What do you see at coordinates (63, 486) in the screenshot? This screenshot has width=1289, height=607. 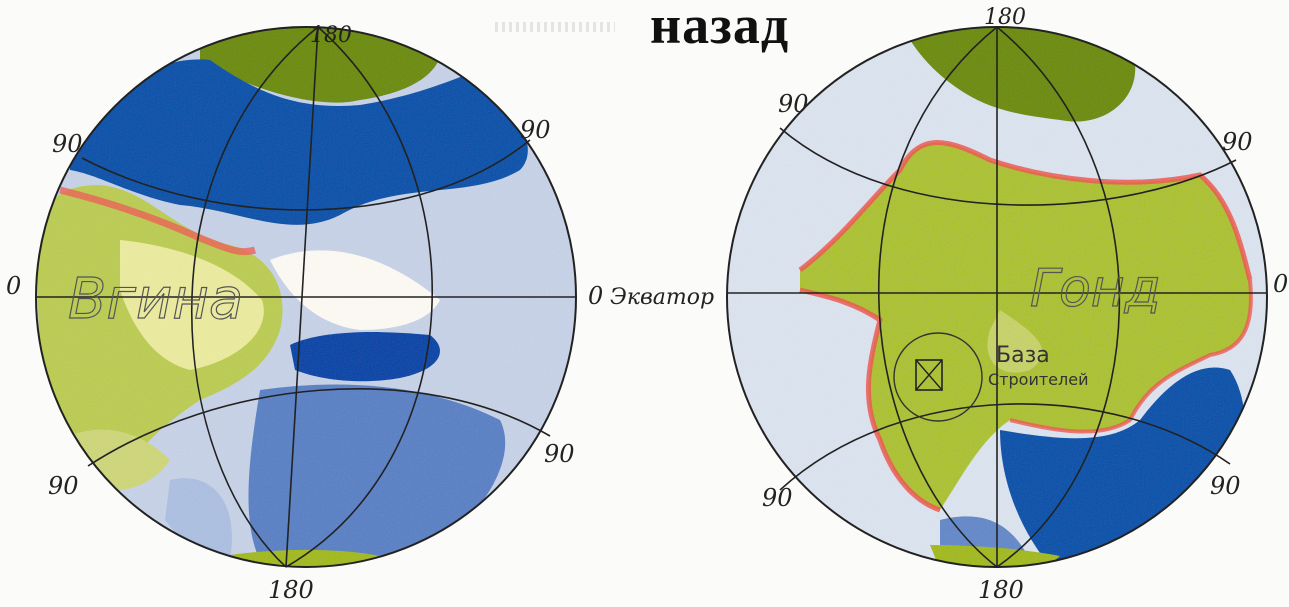 I see `lat-label-lower-left: 90` at bounding box center [63, 486].